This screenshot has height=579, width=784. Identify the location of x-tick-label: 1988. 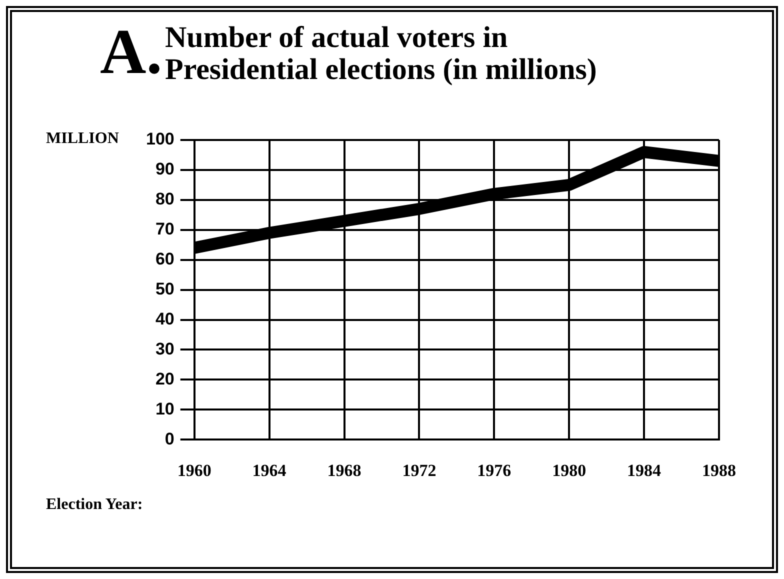
(719, 470).